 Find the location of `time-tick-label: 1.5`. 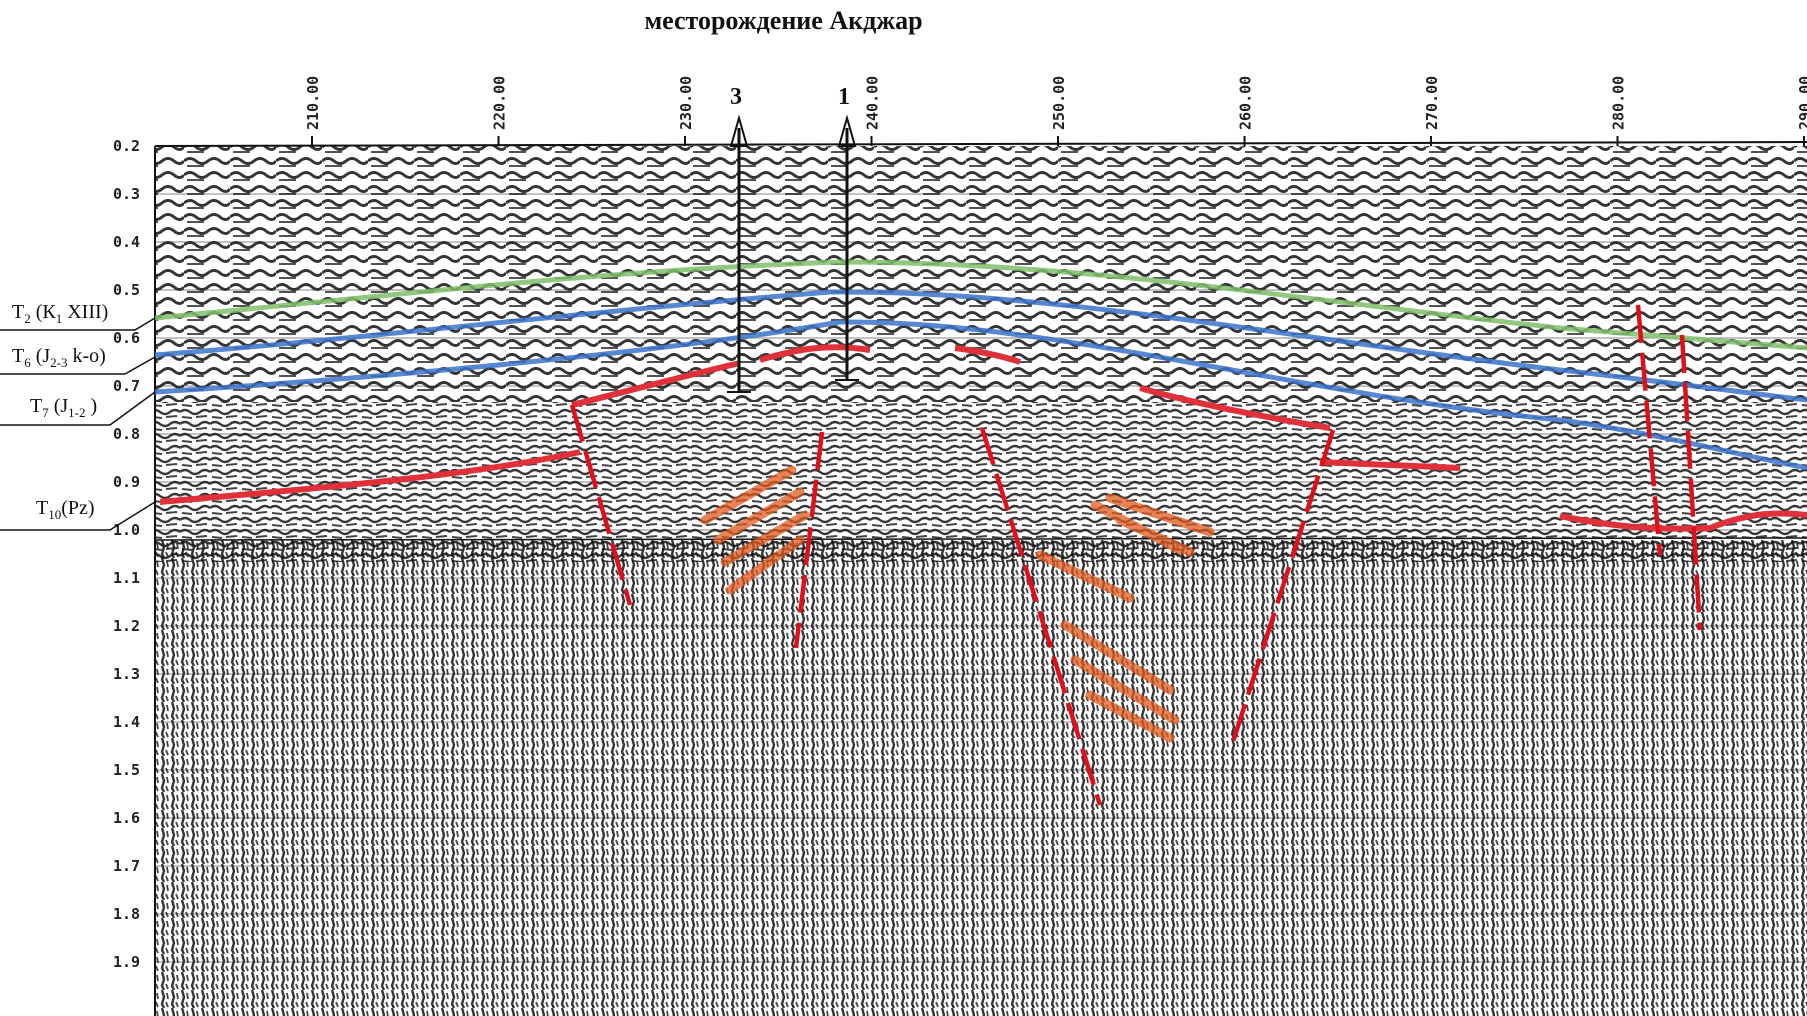

time-tick-label: 1.5 is located at coordinates (126, 770).